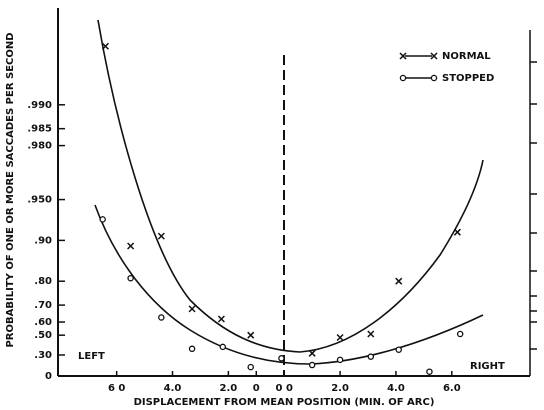 Image resolution: width=544 pixels, height=410 pixels. What do you see at coordinates (256, 388) in the screenshot?
I see `x-tick-label: 0` at bounding box center [256, 388].